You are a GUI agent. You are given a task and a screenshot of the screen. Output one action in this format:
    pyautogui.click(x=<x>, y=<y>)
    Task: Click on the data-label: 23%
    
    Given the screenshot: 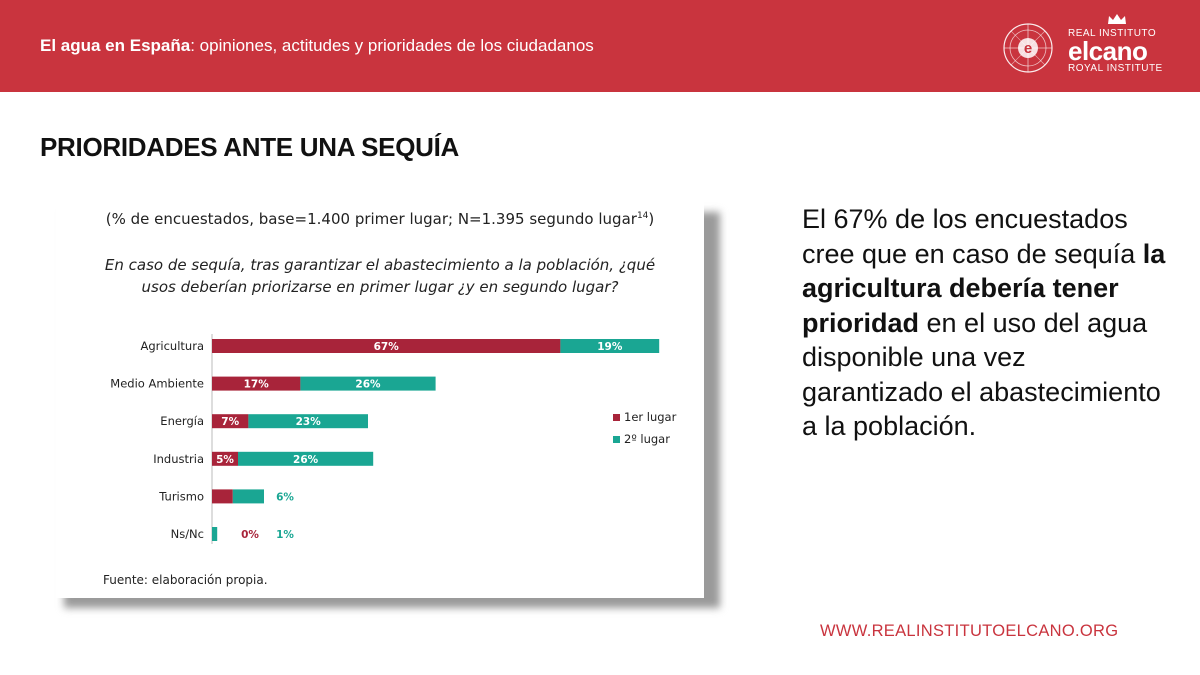 What is the action you would take?
    pyautogui.click(x=309, y=422)
    